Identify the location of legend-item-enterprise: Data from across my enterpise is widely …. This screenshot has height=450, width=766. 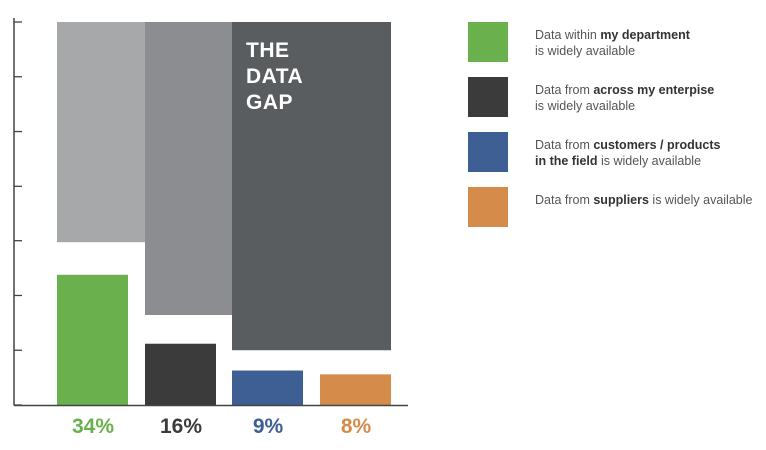
(615, 98).